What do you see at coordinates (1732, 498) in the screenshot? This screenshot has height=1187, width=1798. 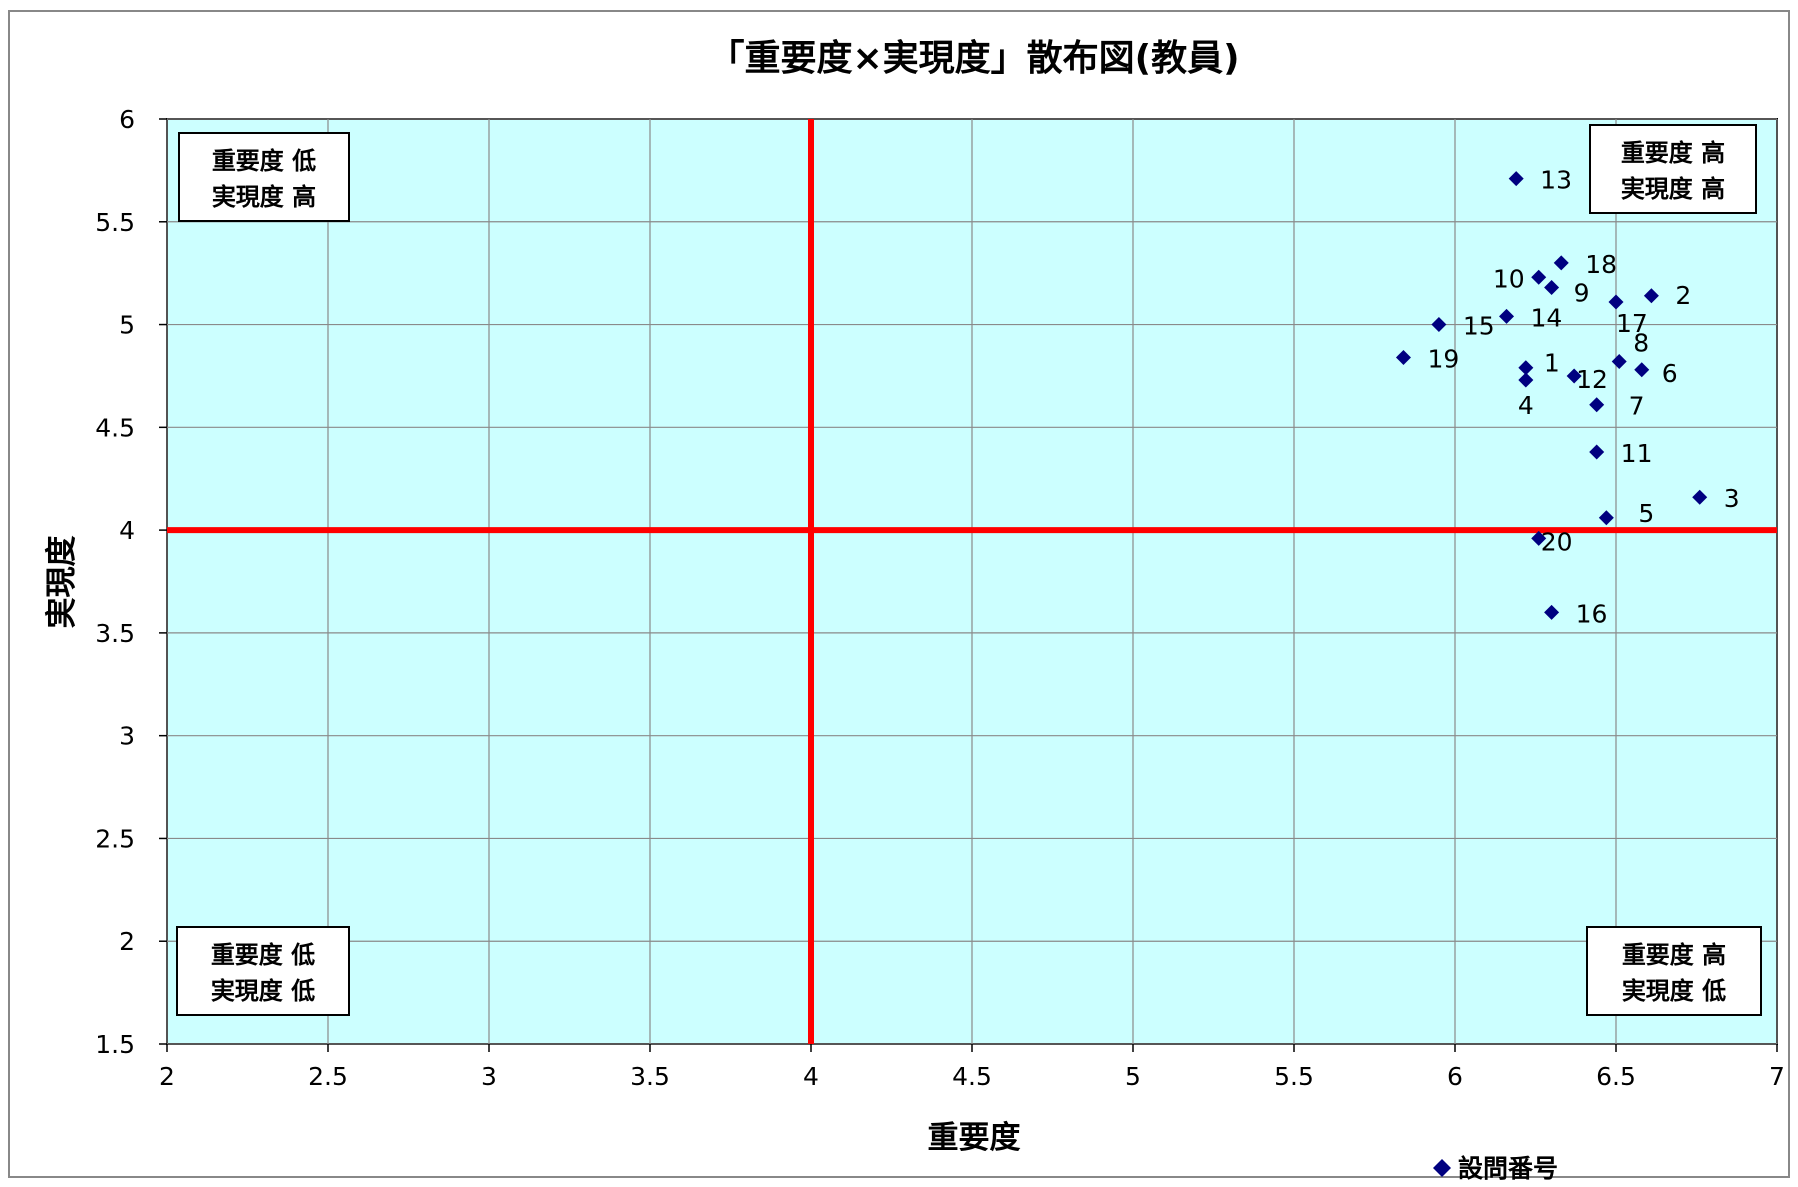 I see `data-label-3: 3` at bounding box center [1732, 498].